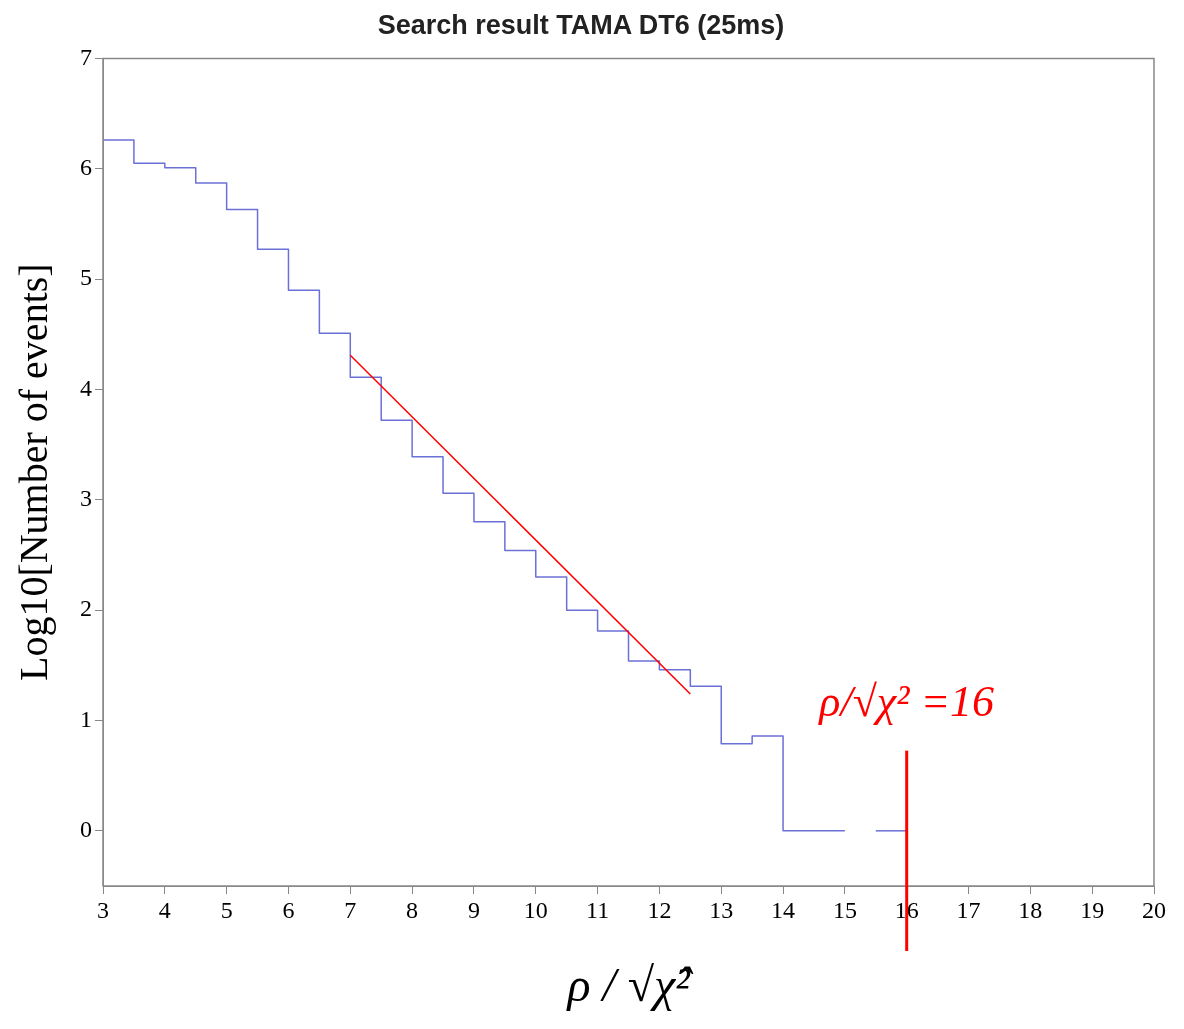  Describe the element at coordinates (1092, 909) in the screenshot. I see `x-tick-label: 19` at that location.